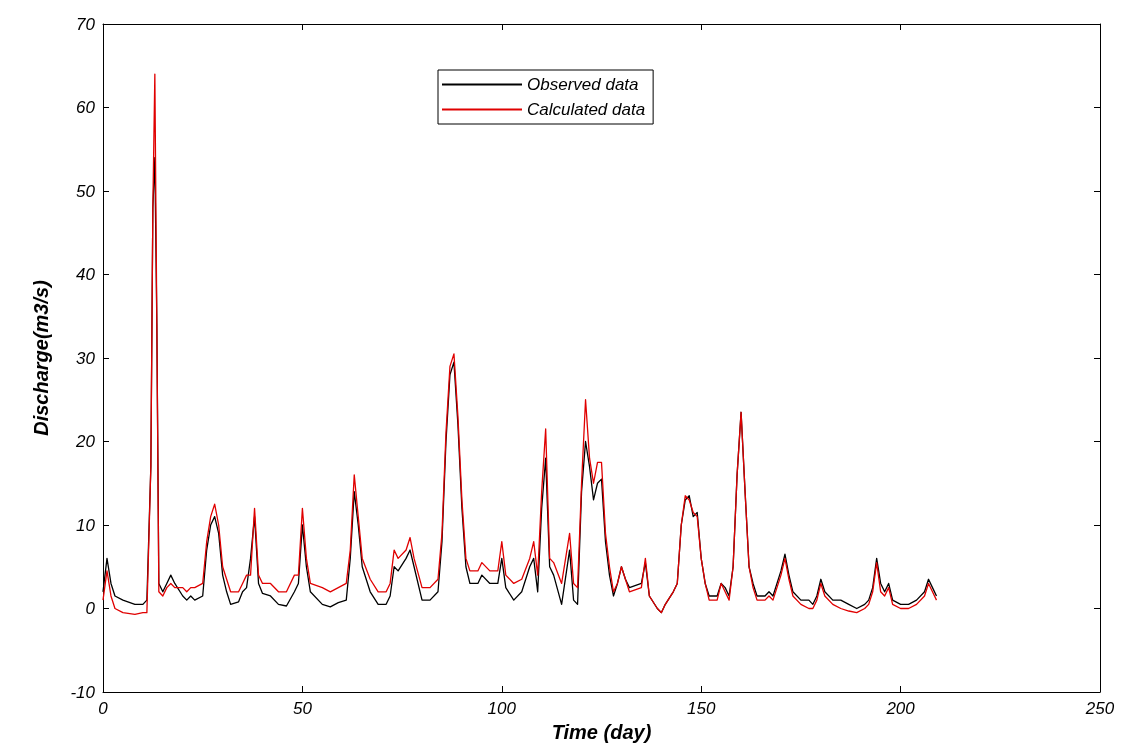 The height and width of the screenshot is (754, 1124). I want to click on x-tick-label: 150, so click(701, 708).